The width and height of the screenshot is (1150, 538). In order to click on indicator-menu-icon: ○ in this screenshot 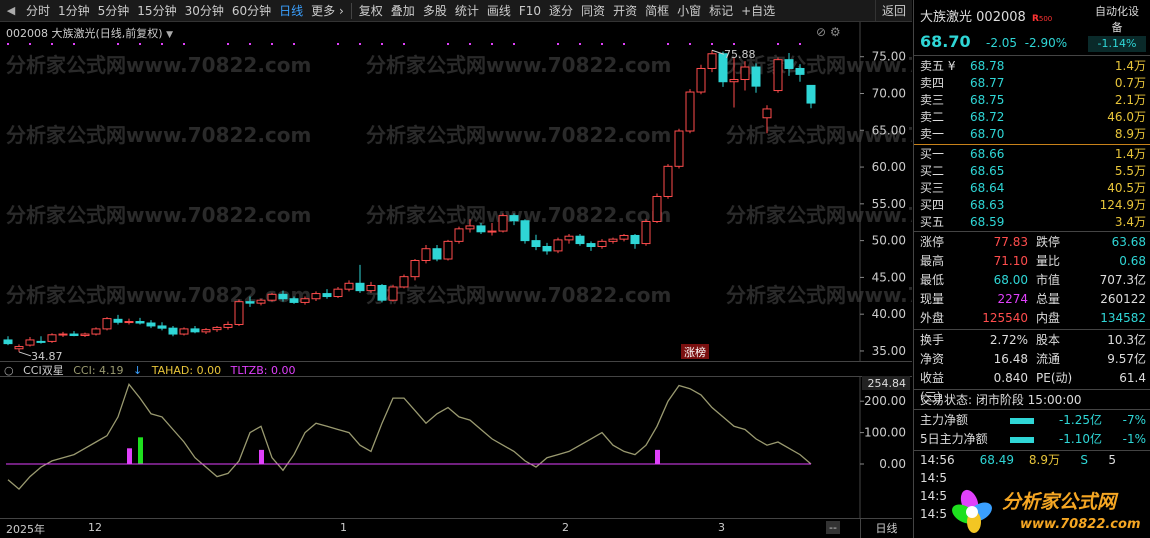, I will do `click(9, 370)`.